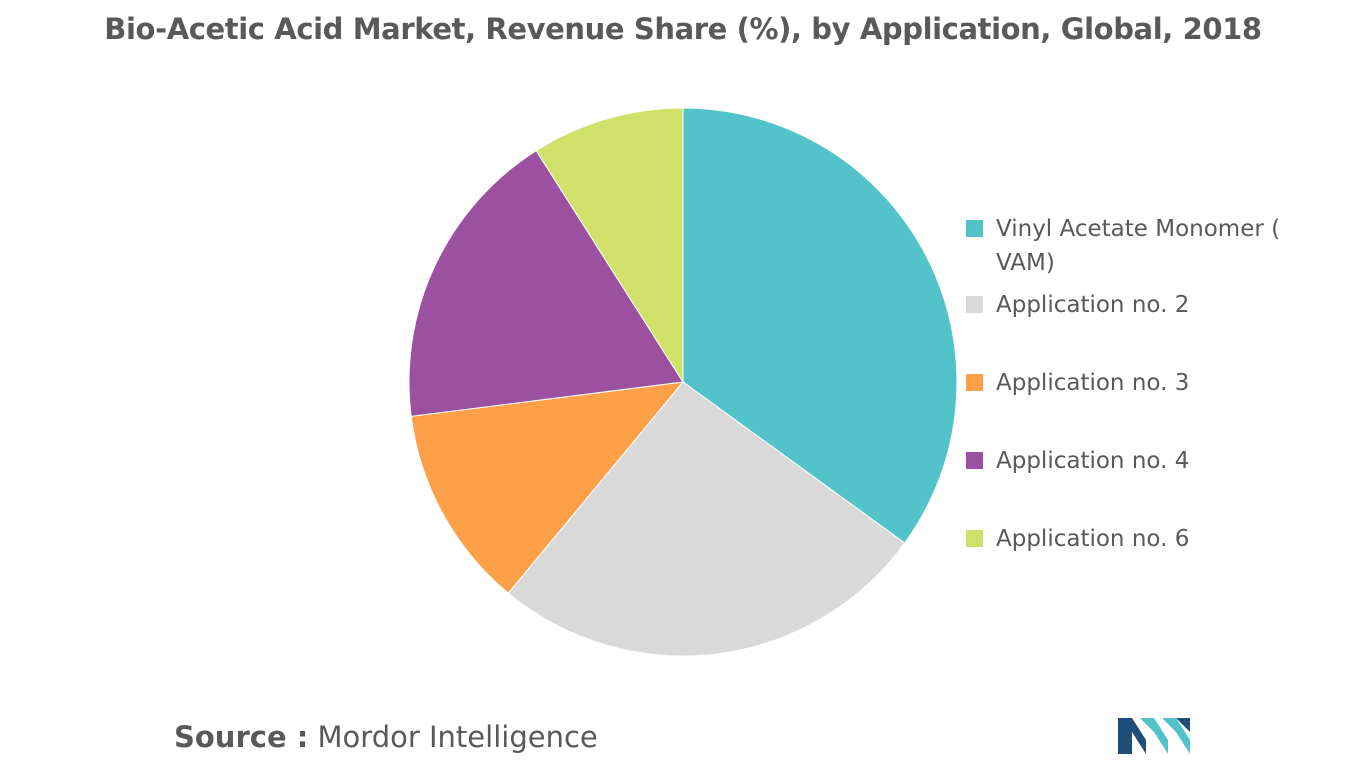  Describe the element at coordinates (241, 737) in the screenshot. I see `source-label: Source :` at that location.